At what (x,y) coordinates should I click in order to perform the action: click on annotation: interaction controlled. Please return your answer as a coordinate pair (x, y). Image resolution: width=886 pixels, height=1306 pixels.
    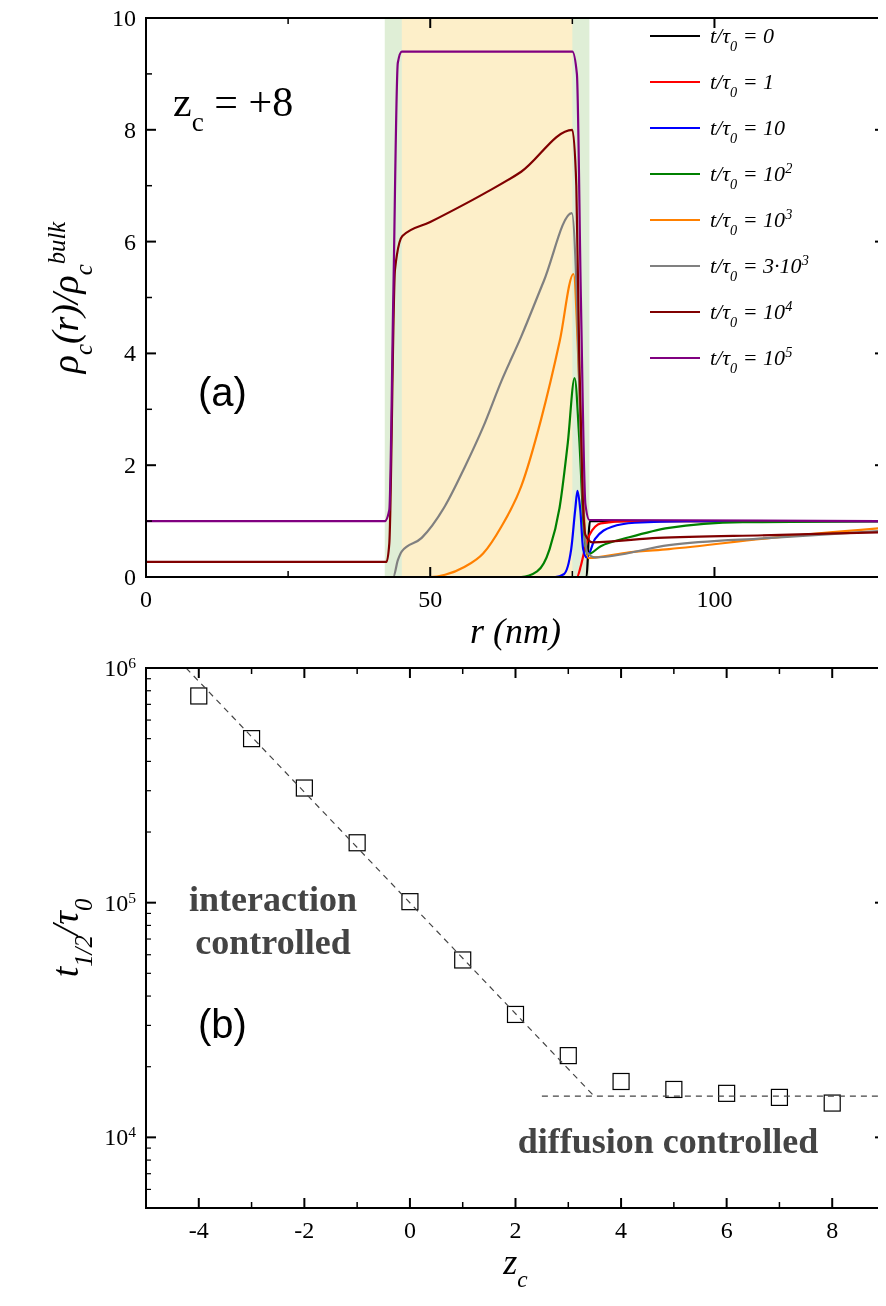
    Looking at the image, I should click on (273, 921).